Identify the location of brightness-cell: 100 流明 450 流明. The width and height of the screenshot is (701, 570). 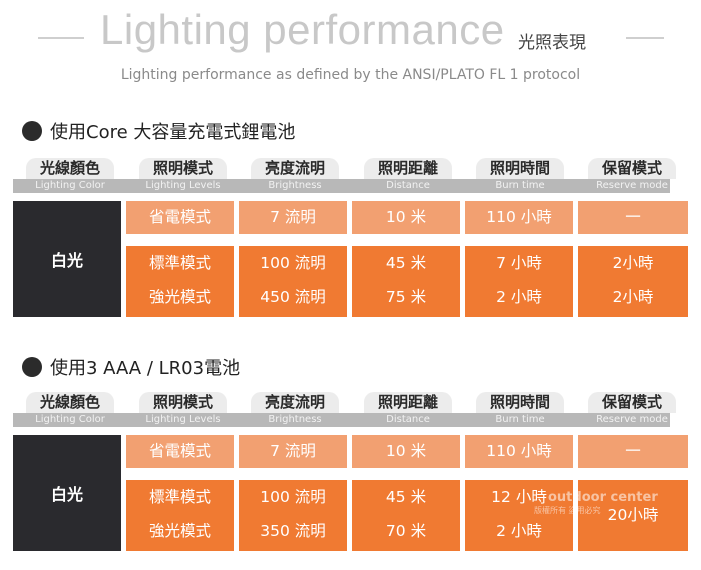
(293, 281).